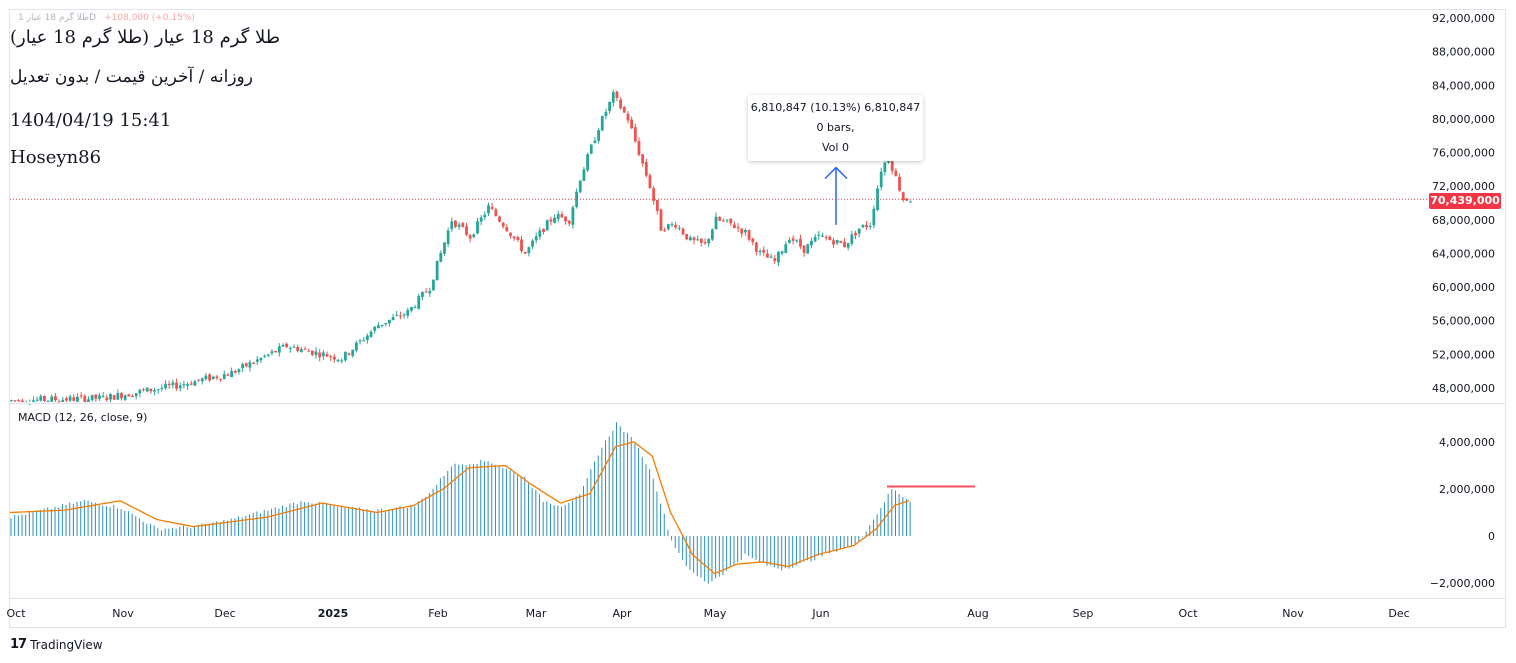 Image resolution: width=1516 pixels, height=663 pixels. Describe the element at coordinates (91, 120) in the screenshot. I see `chart-datetime: 1404/04/19 15:41` at that location.